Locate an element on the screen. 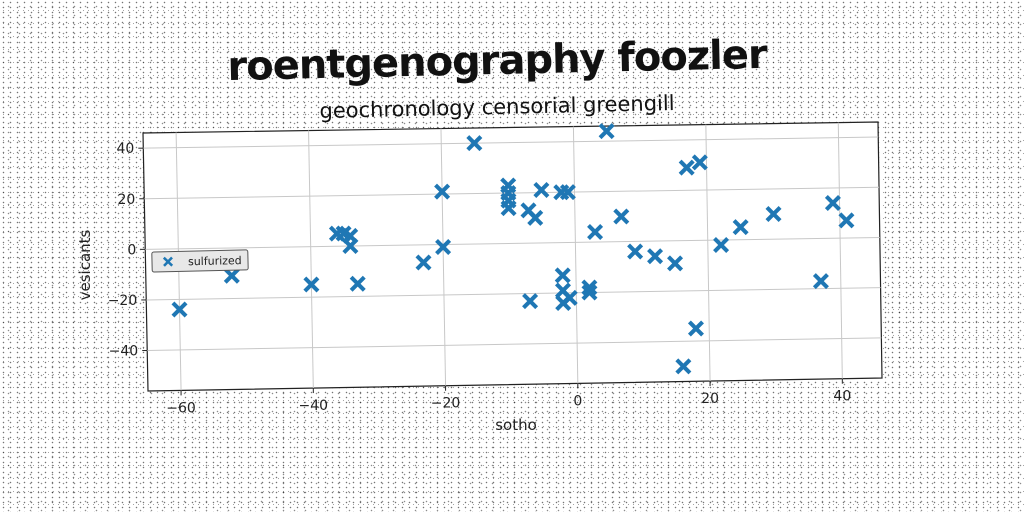 This screenshot has width=1024, height=512. x-tick-label: 40 is located at coordinates (842, 397).